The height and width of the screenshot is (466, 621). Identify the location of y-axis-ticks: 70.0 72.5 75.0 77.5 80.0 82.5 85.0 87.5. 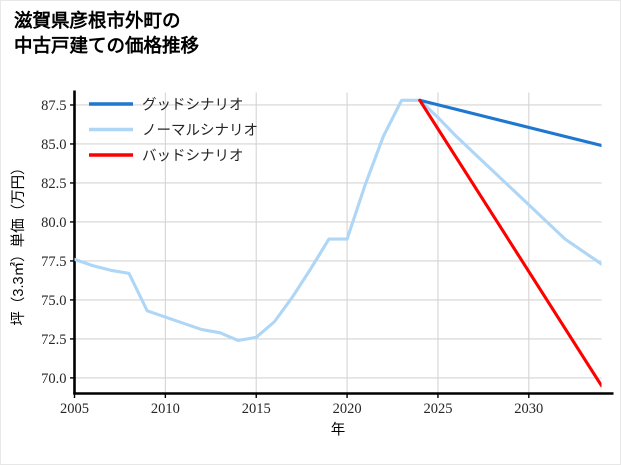
(58, 242).